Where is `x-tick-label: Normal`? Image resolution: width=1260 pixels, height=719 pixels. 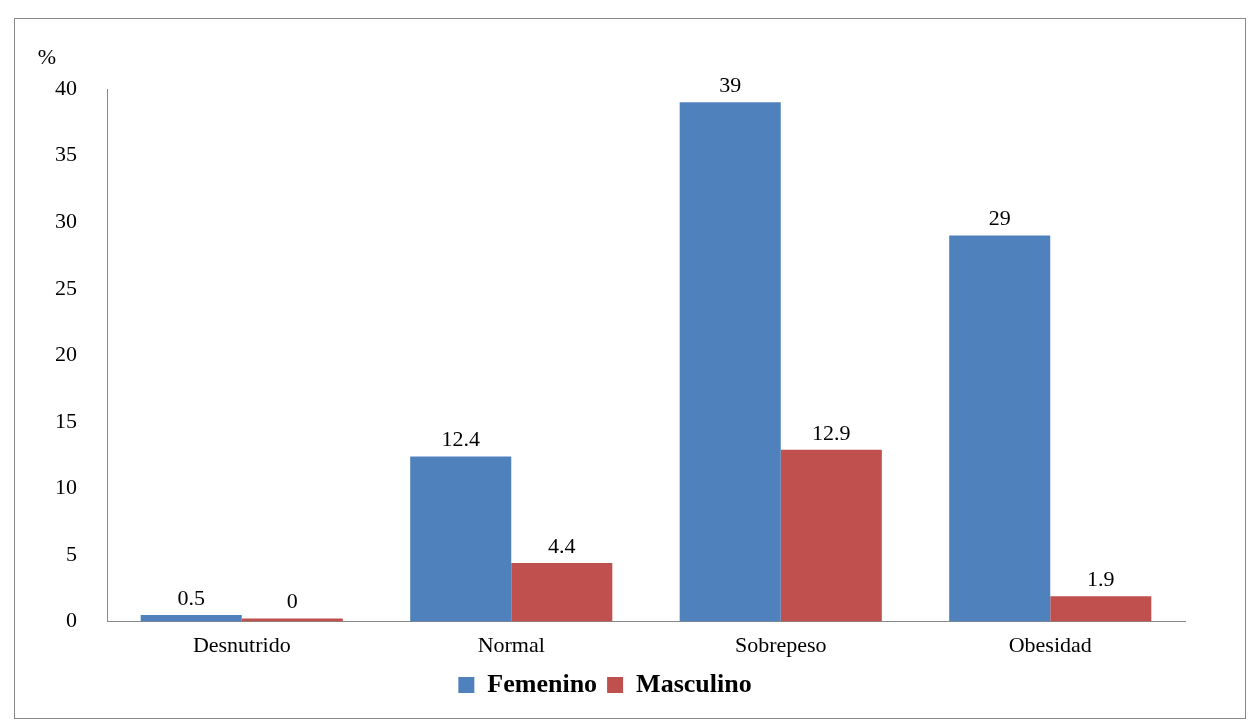
x-tick-label: Normal is located at coordinates (511, 644).